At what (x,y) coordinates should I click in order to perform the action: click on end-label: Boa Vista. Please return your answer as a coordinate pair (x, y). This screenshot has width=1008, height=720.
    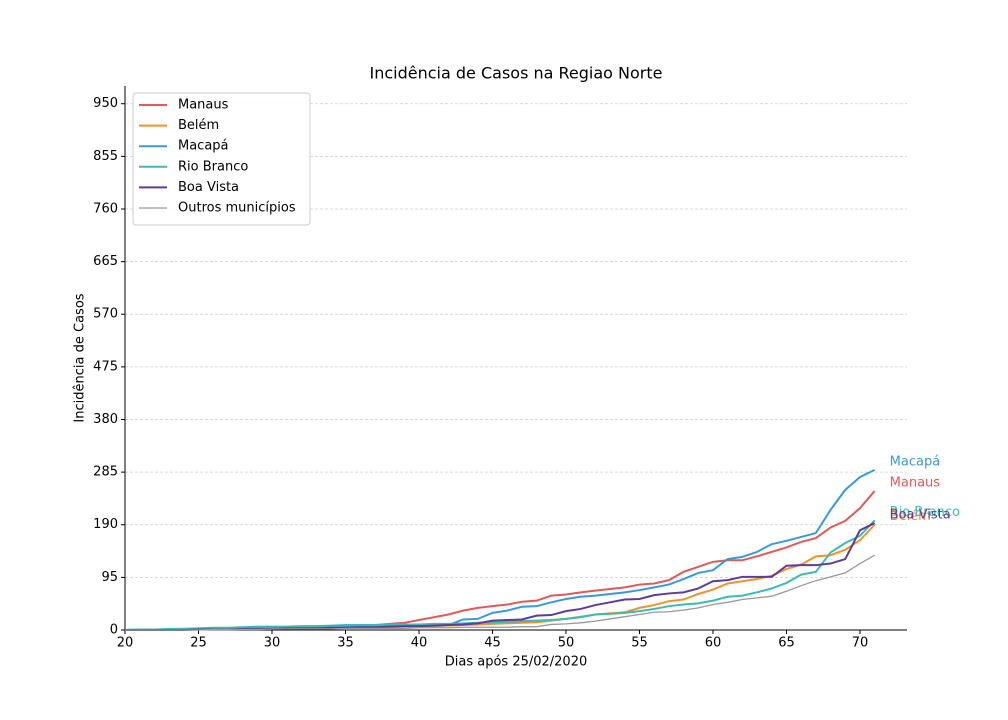
    Looking at the image, I should click on (920, 515).